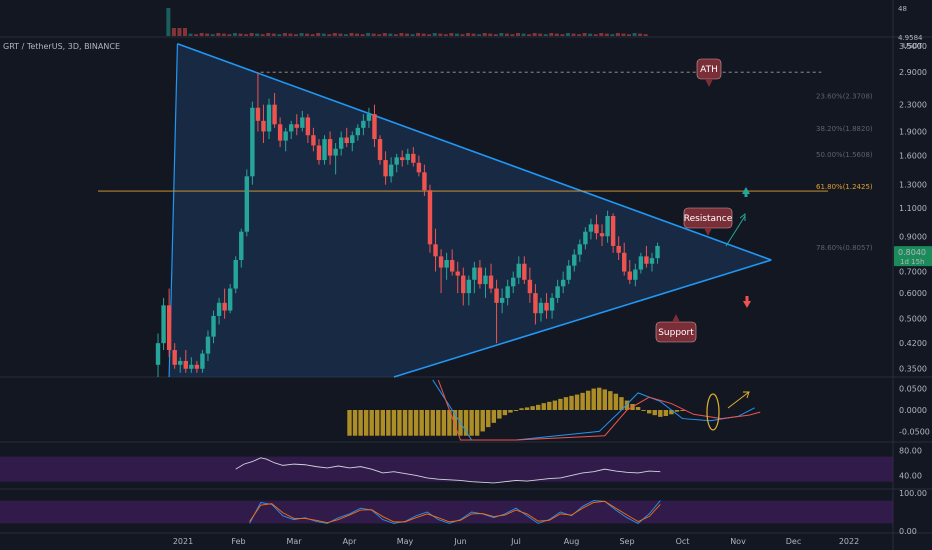 This screenshot has height=550, width=932. What do you see at coordinates (738, 400) in the screenshot?
I see `macd-arrow-line` at bounding box center [738, 400].